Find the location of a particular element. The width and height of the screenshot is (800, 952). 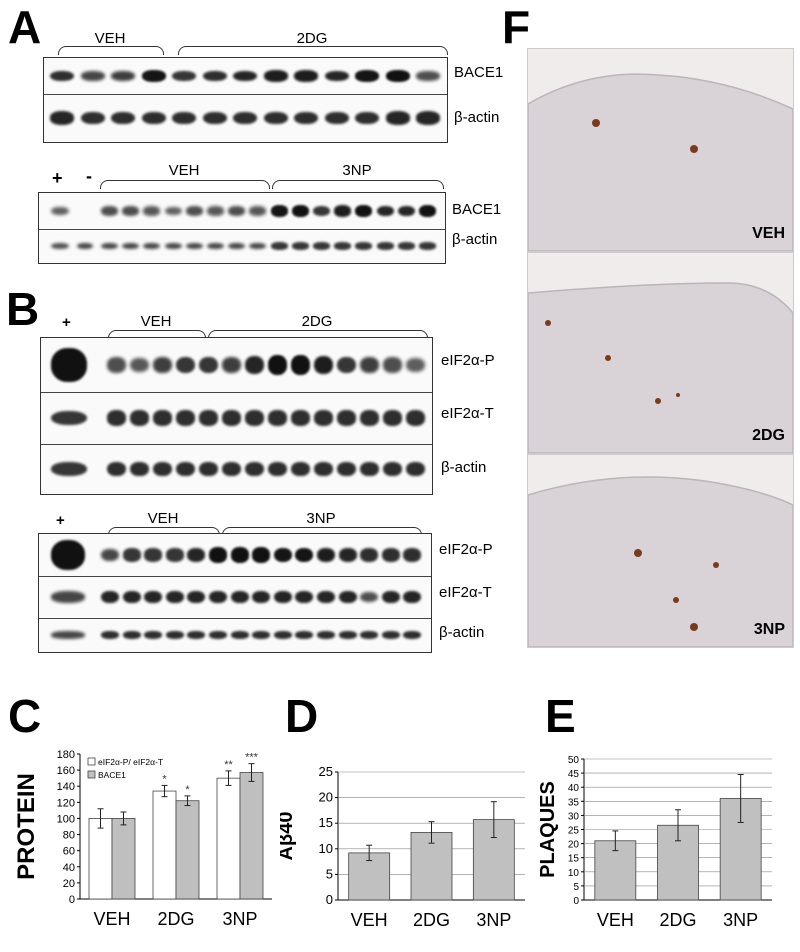

legend-swatch is located at coordinates (91, 761).